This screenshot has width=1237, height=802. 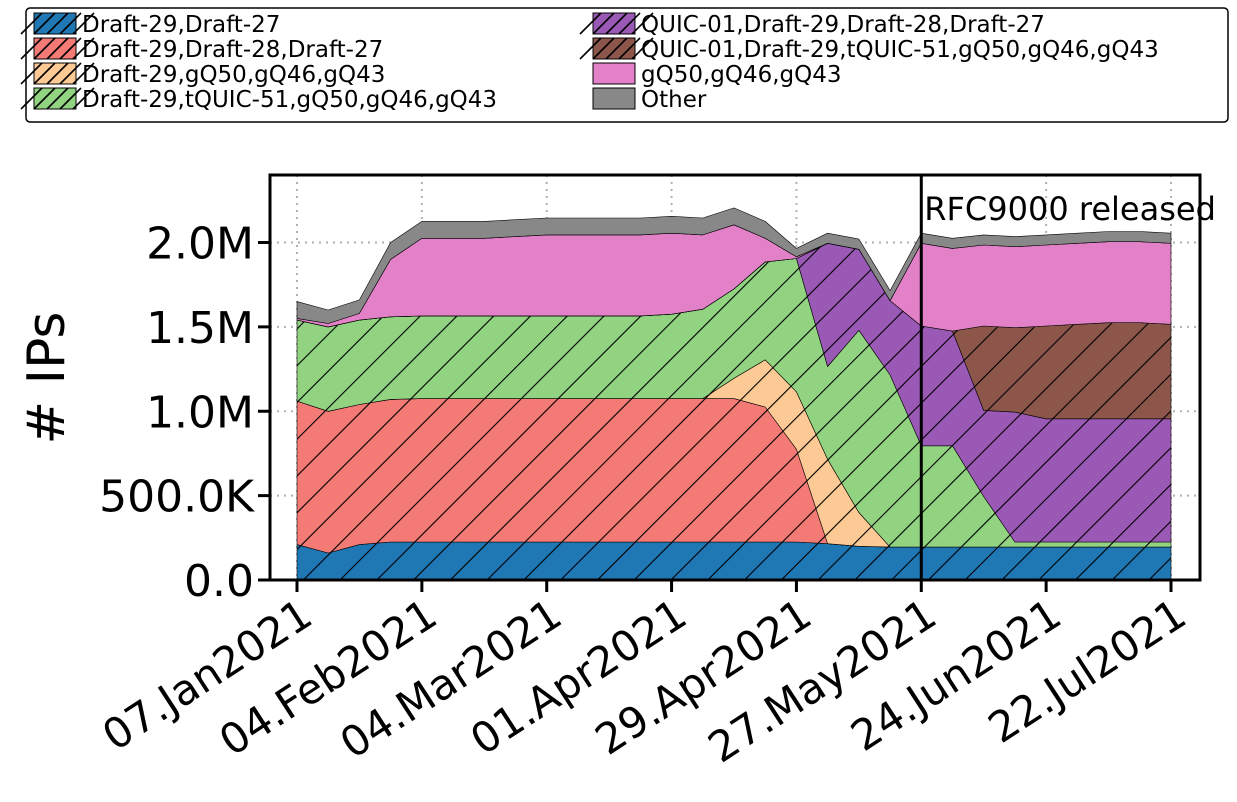 What do you see at coordinates (232, 50) in the screenshot?
I see `legend-label: Draft-29,Draft-28,Draft-27` at bounding box center [232, 50].